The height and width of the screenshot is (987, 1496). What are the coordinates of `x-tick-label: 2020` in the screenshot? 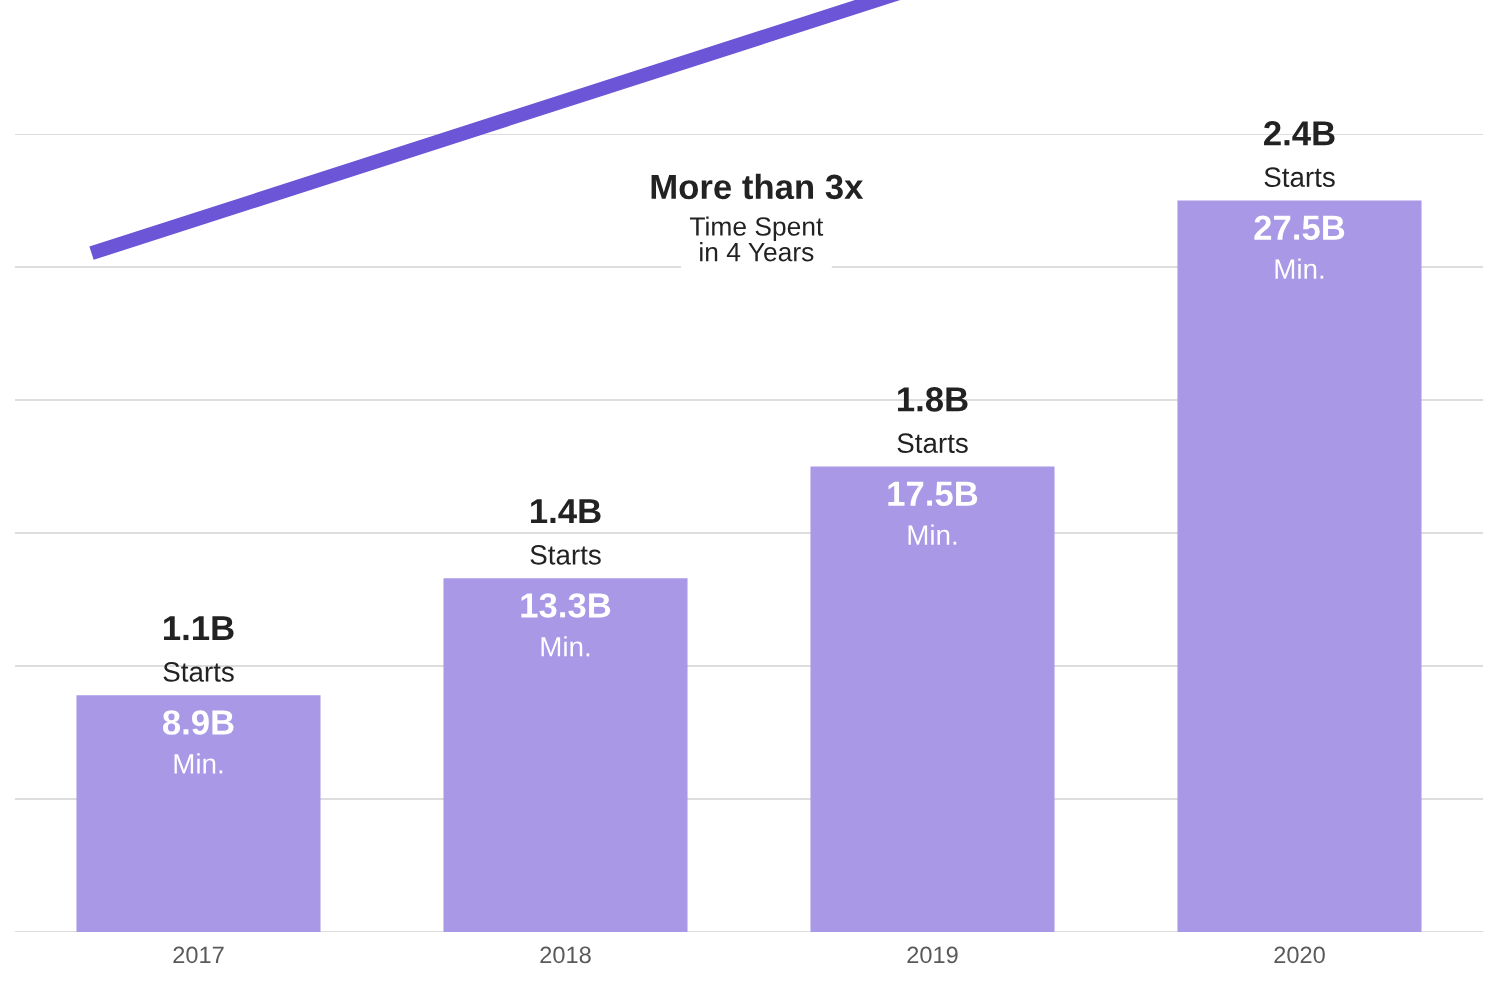 It's located at (1299, 955).